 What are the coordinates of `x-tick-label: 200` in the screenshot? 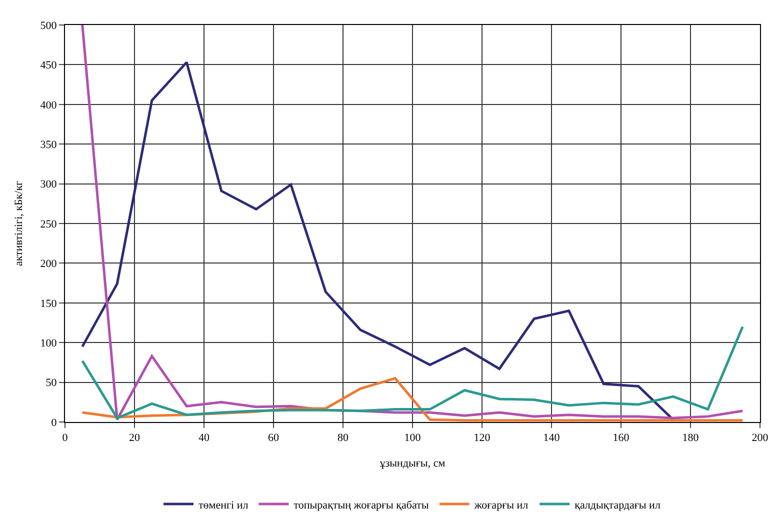 It's located at (760, 438).